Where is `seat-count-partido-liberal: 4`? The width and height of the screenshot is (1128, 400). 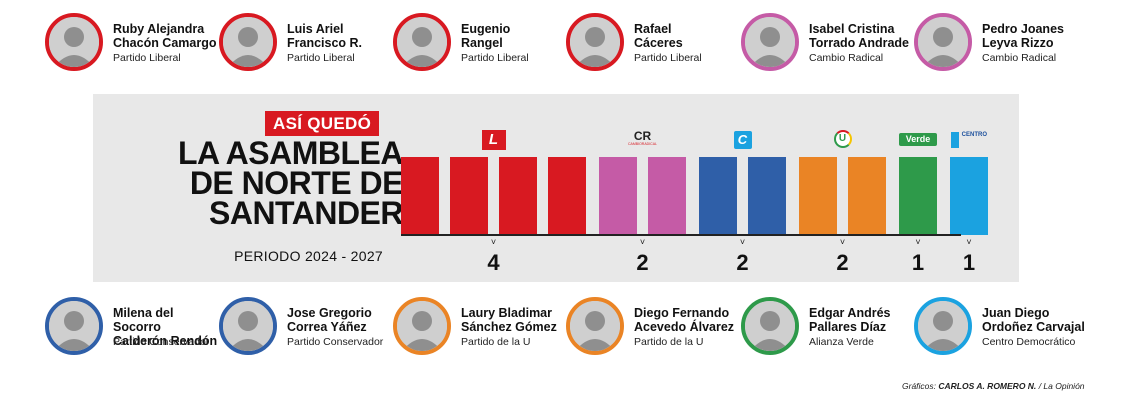 seat-count-partido-liberal: 4 is located at coordinates (493, 262).